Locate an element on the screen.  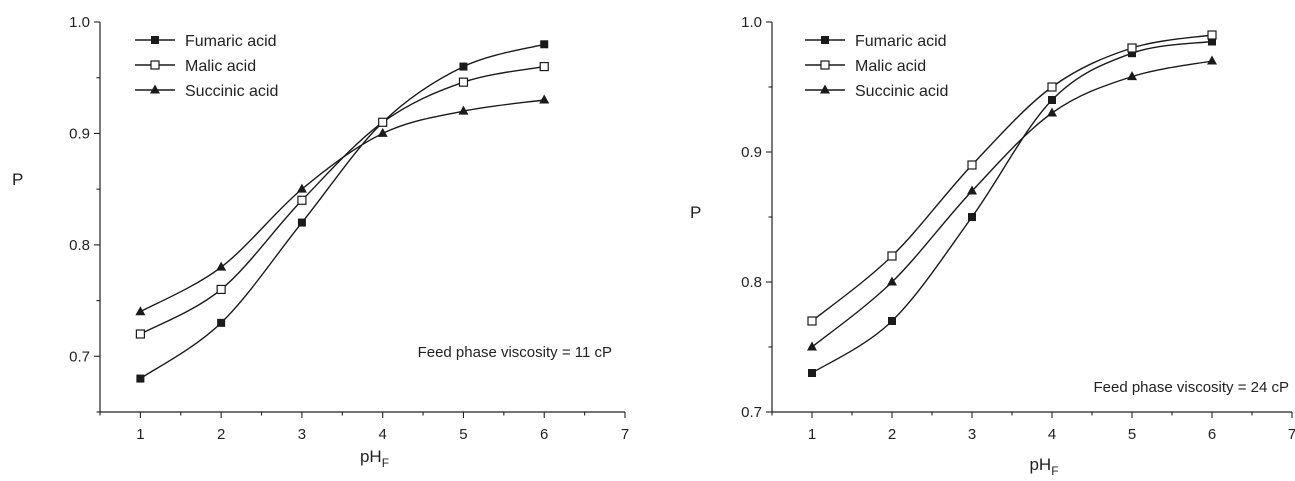
series-line is located at coordinates (342, 206).